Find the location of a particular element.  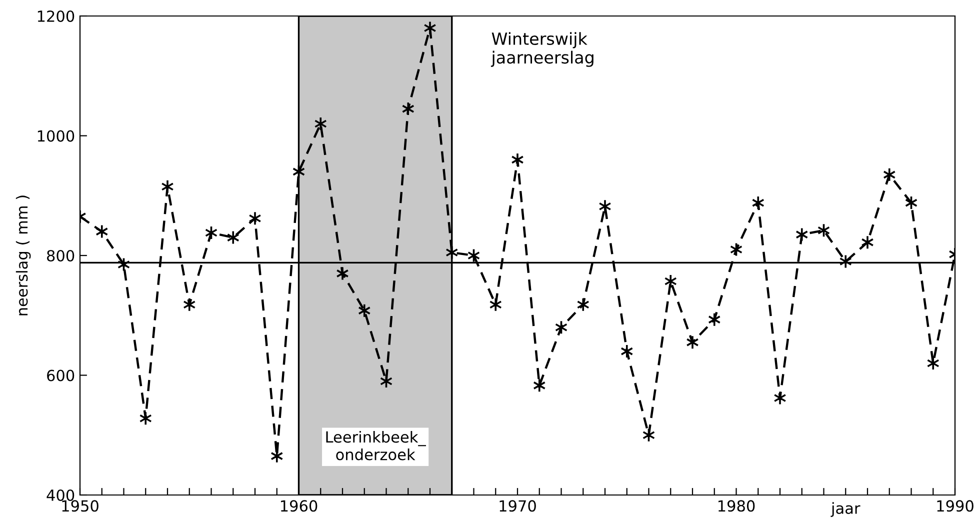

y-tick-label: 1000 is located at coordinates (56, 136).